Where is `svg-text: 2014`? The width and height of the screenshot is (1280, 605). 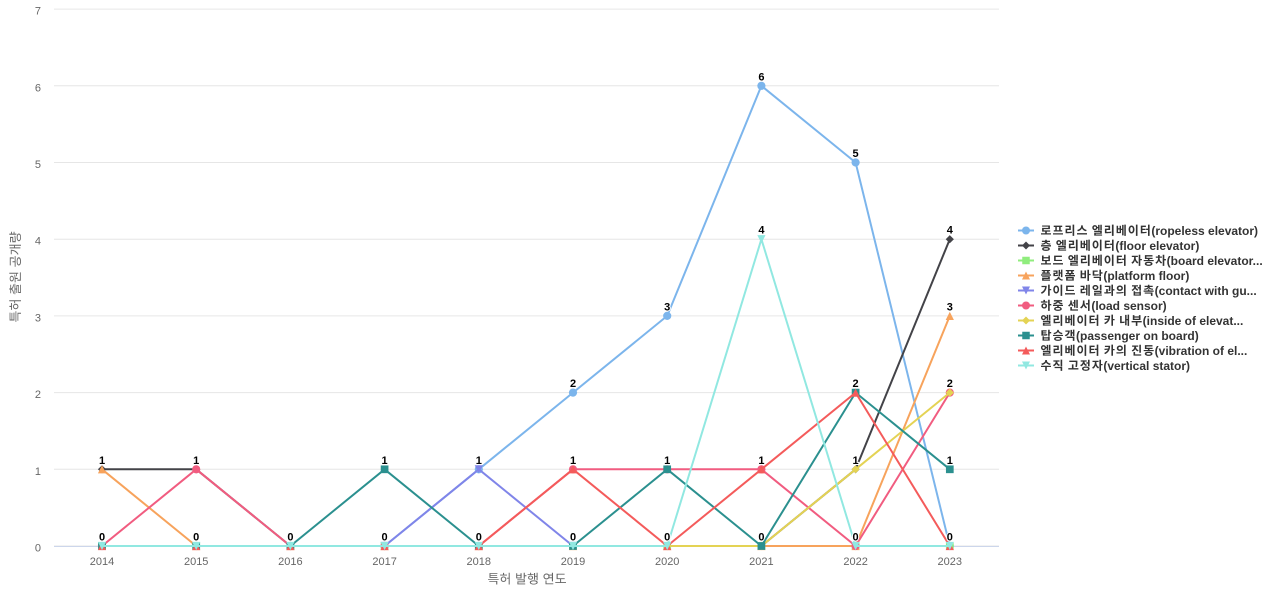 svg-text: 2014 is located at coordinates (102, 562).